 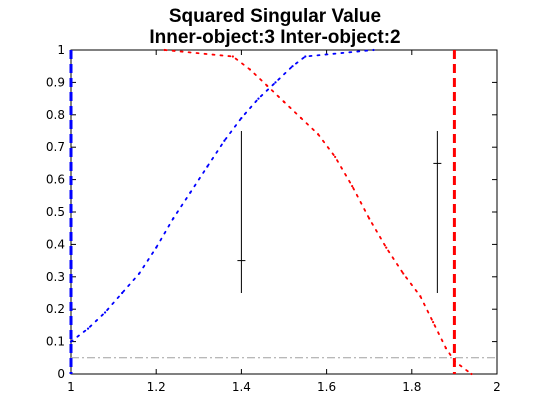 I want to click on chart-title-line: Squared Singular Value, so click(x=275, y=16).